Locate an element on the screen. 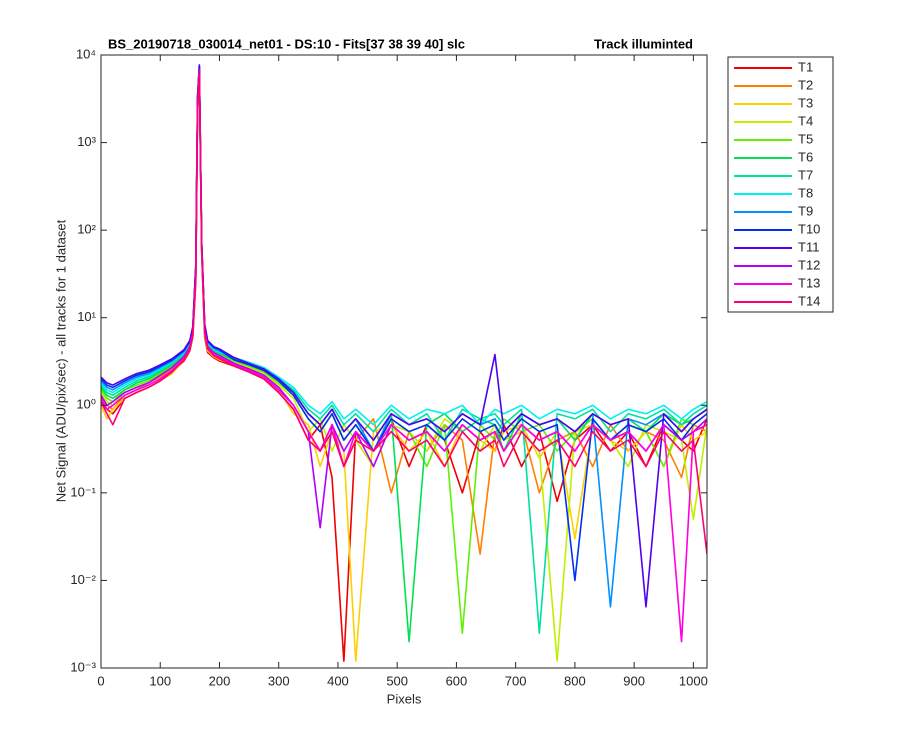  y-tick-label: 10⁻¹ is located at coordinates (83, 491).